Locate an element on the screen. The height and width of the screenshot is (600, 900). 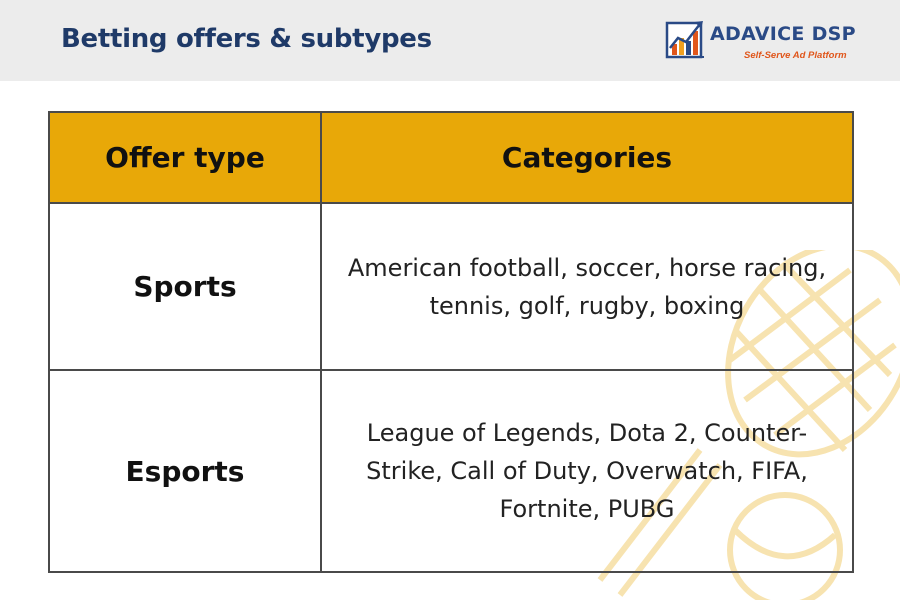
offer-type-cell: Esports is located at coordinates (185, 471).